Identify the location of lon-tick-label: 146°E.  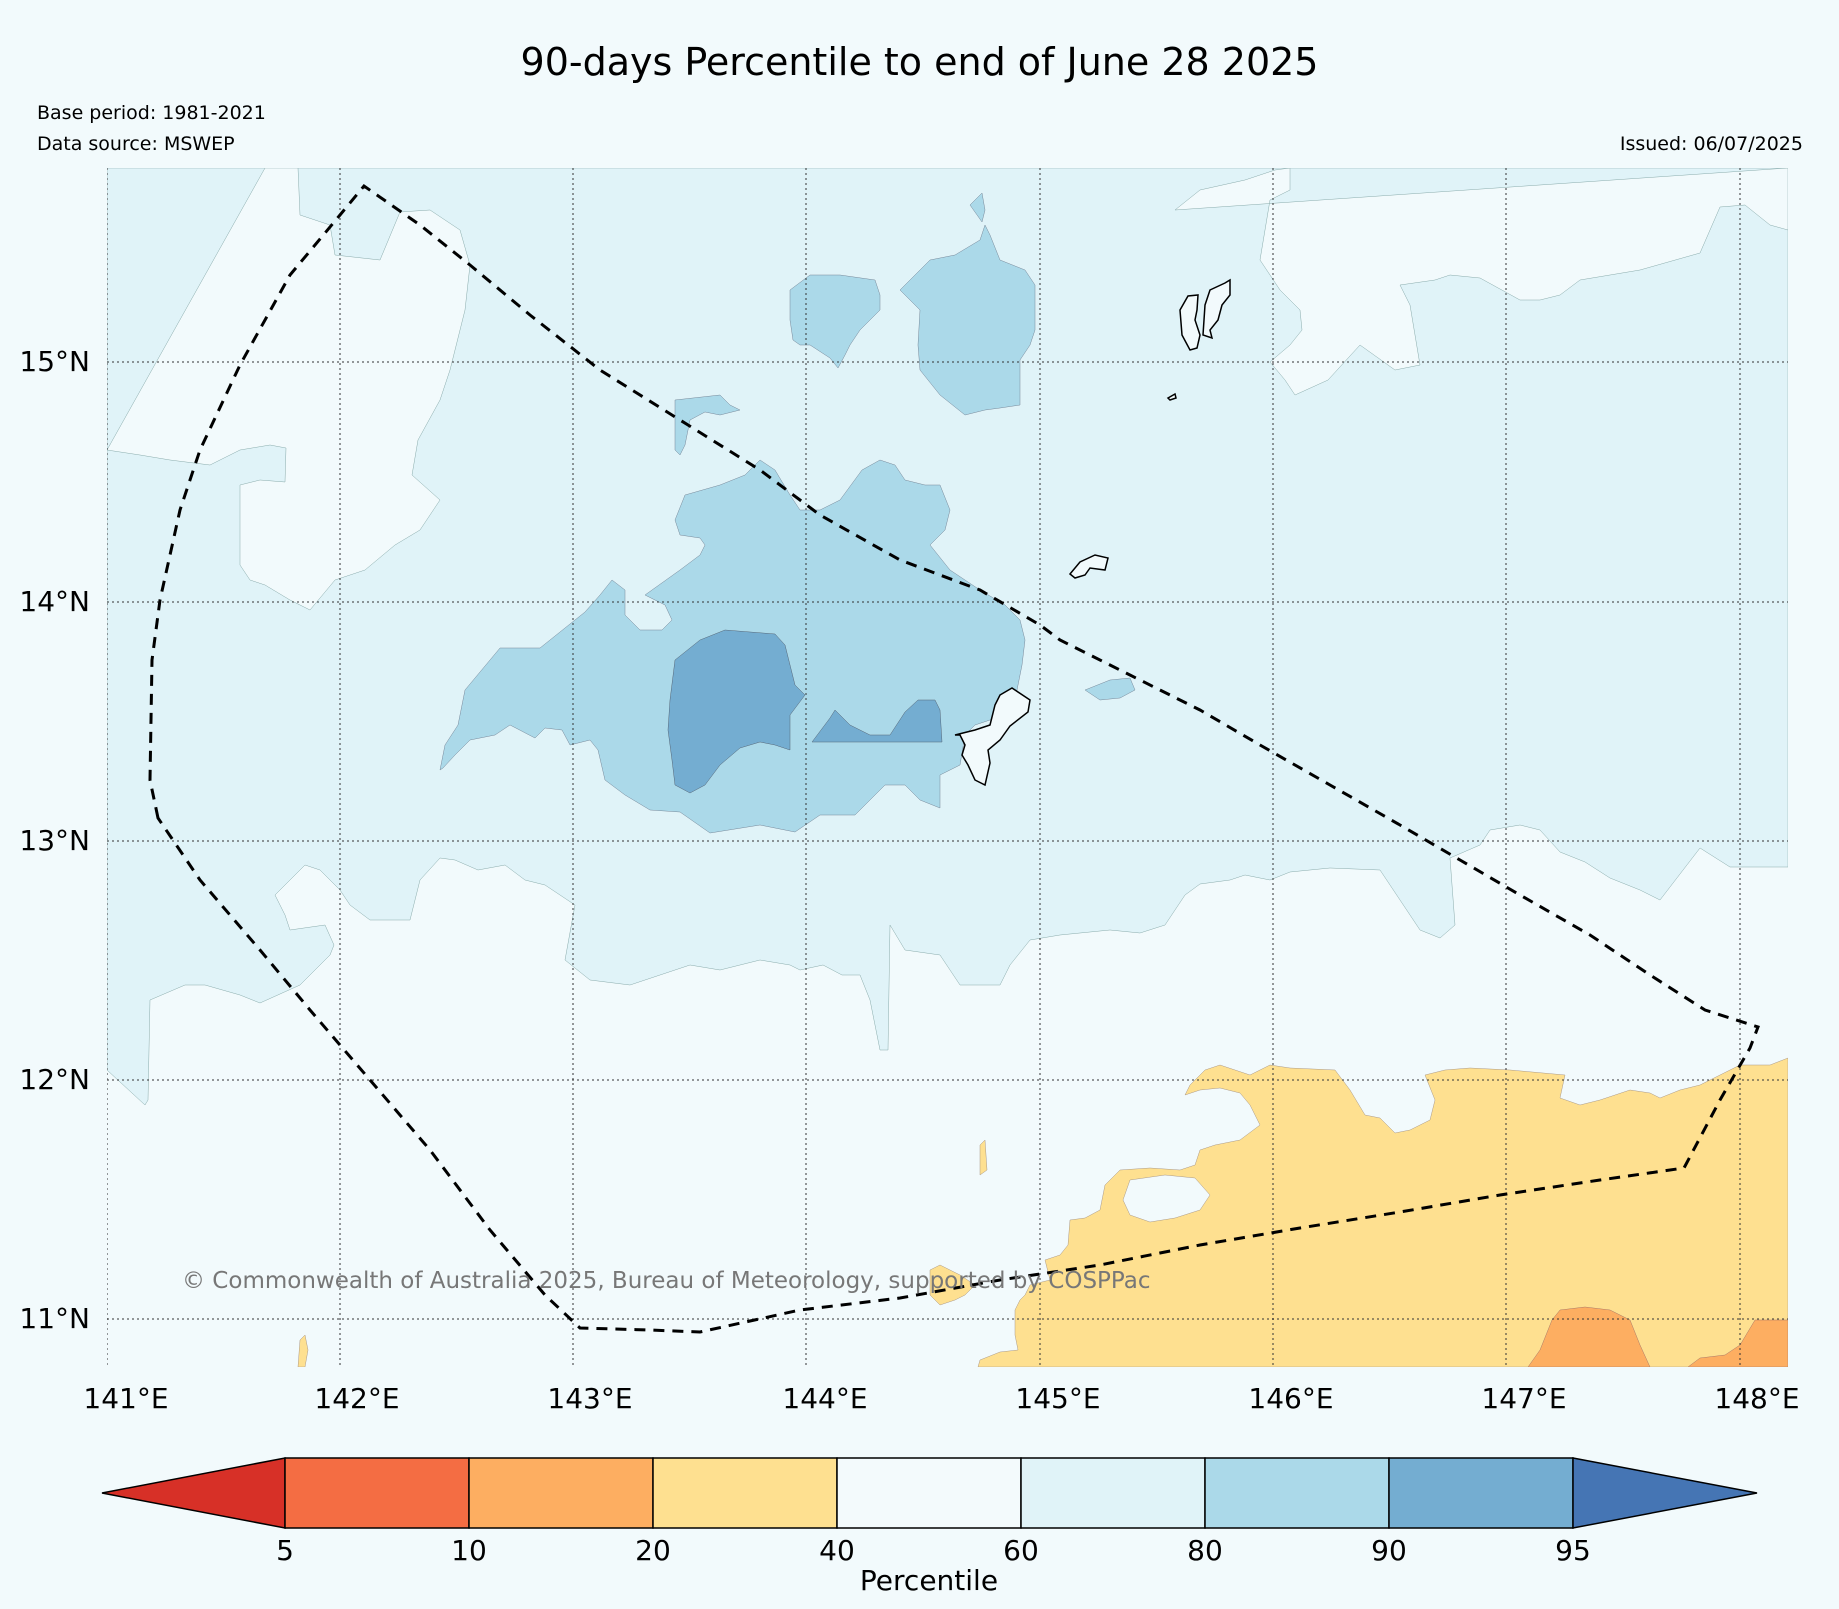
(1290, 1398).